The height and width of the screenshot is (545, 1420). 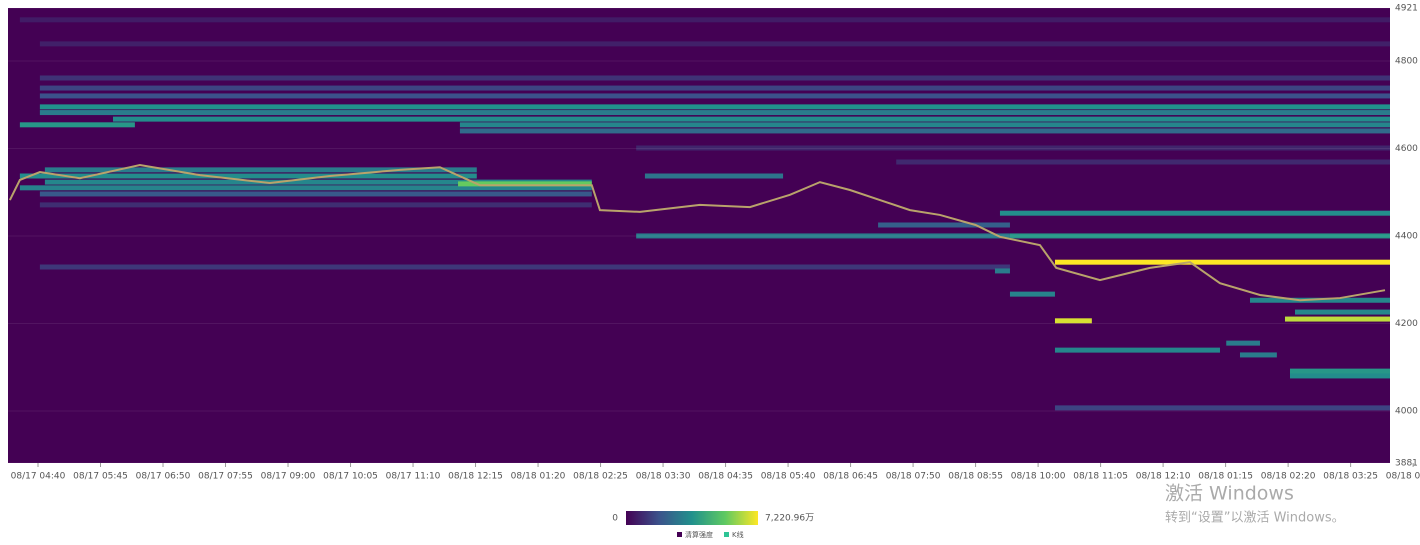 What do you see at coordinates (350, 477) in the screenshot?
I see `x-tick-label: 08/17 10:05` at bounding box center [350, 477].